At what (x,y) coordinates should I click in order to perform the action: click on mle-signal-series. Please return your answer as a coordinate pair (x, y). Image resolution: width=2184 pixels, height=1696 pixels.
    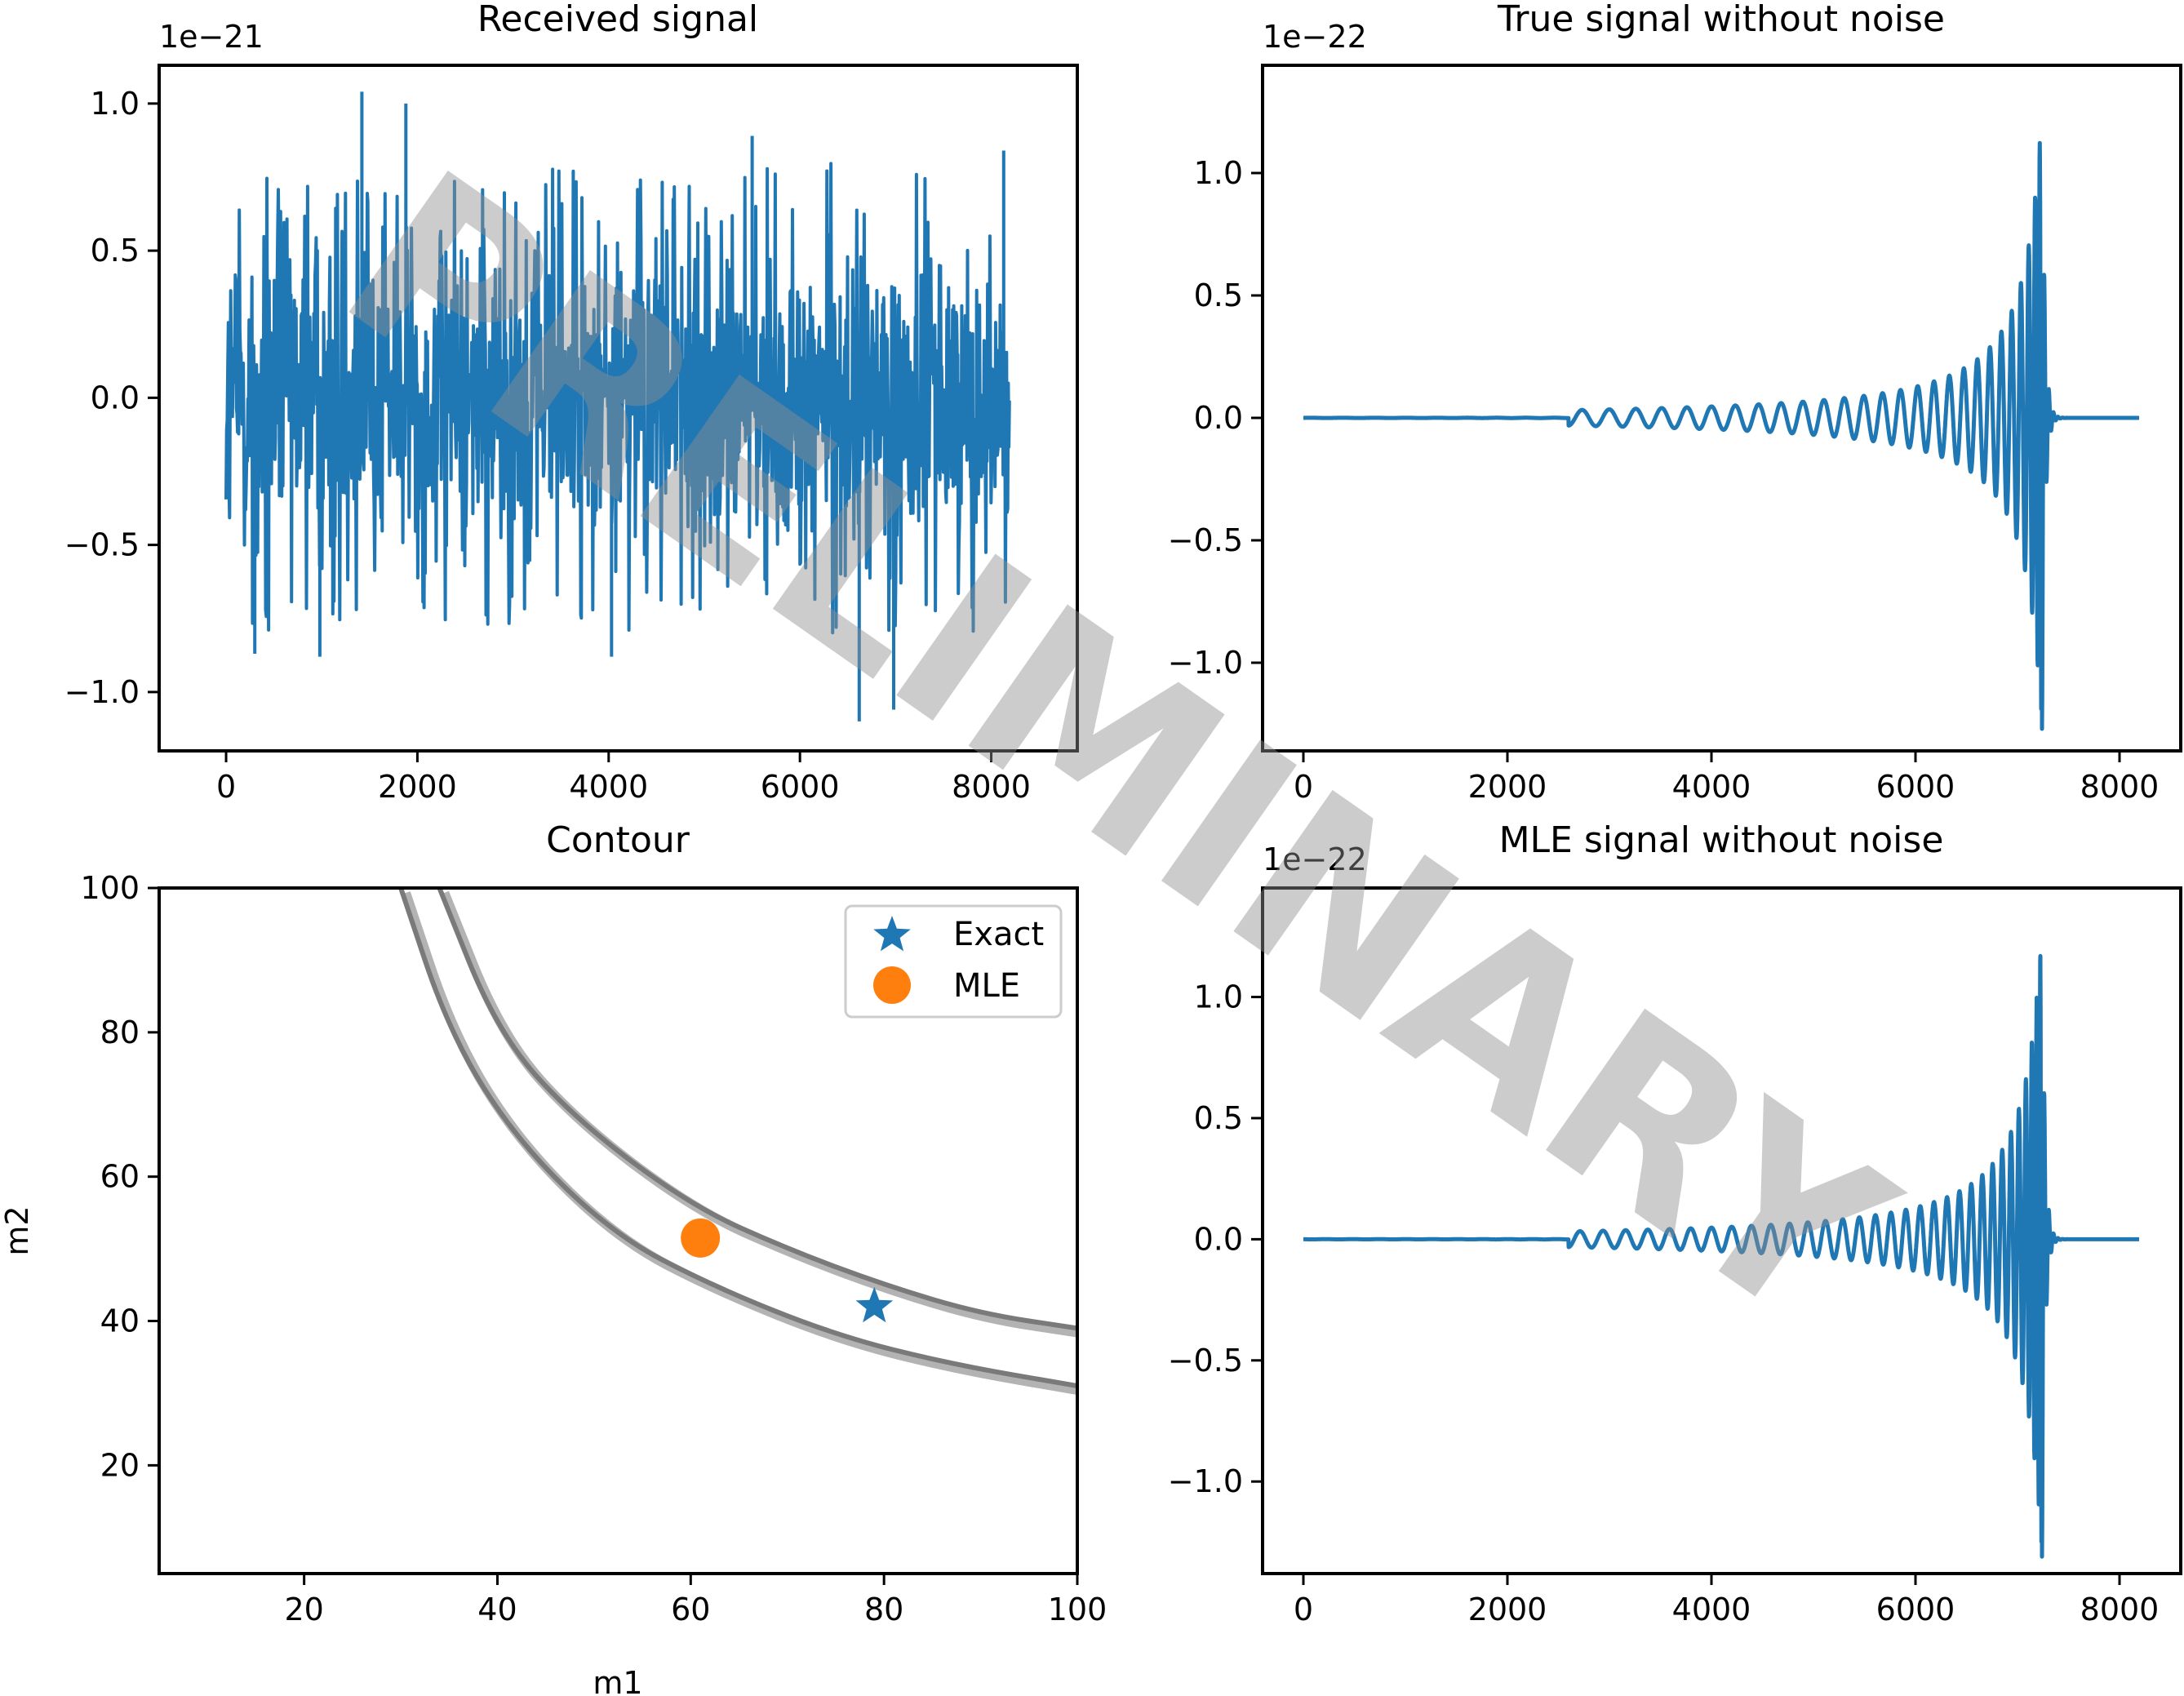
    Looking at the image, I should click on (1721, 1256).